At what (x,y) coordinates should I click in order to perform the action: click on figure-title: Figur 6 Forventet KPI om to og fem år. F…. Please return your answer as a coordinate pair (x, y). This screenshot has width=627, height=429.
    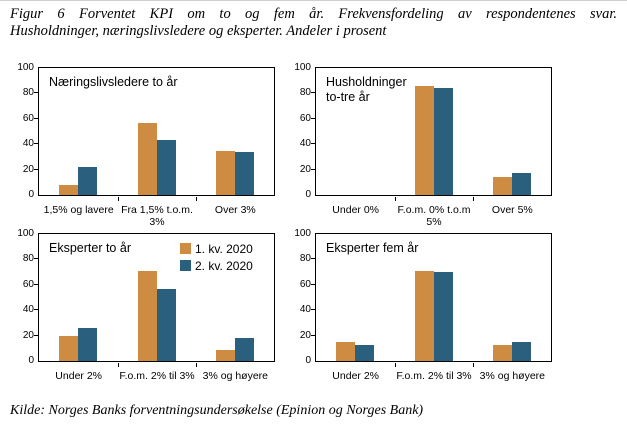
    Looking at the image, I should click on (313, 23).